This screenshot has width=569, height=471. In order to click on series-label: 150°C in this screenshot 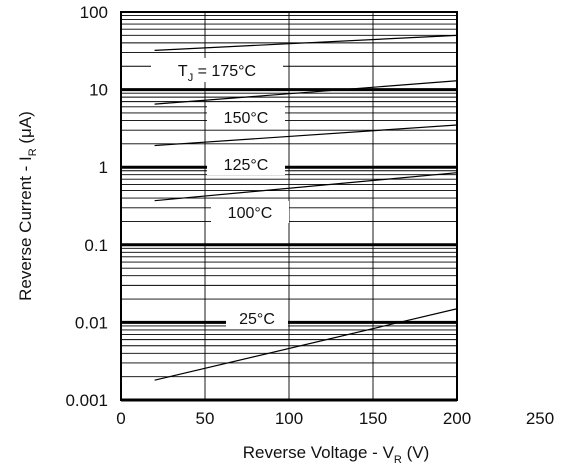, I will do `click(246, 118)`.